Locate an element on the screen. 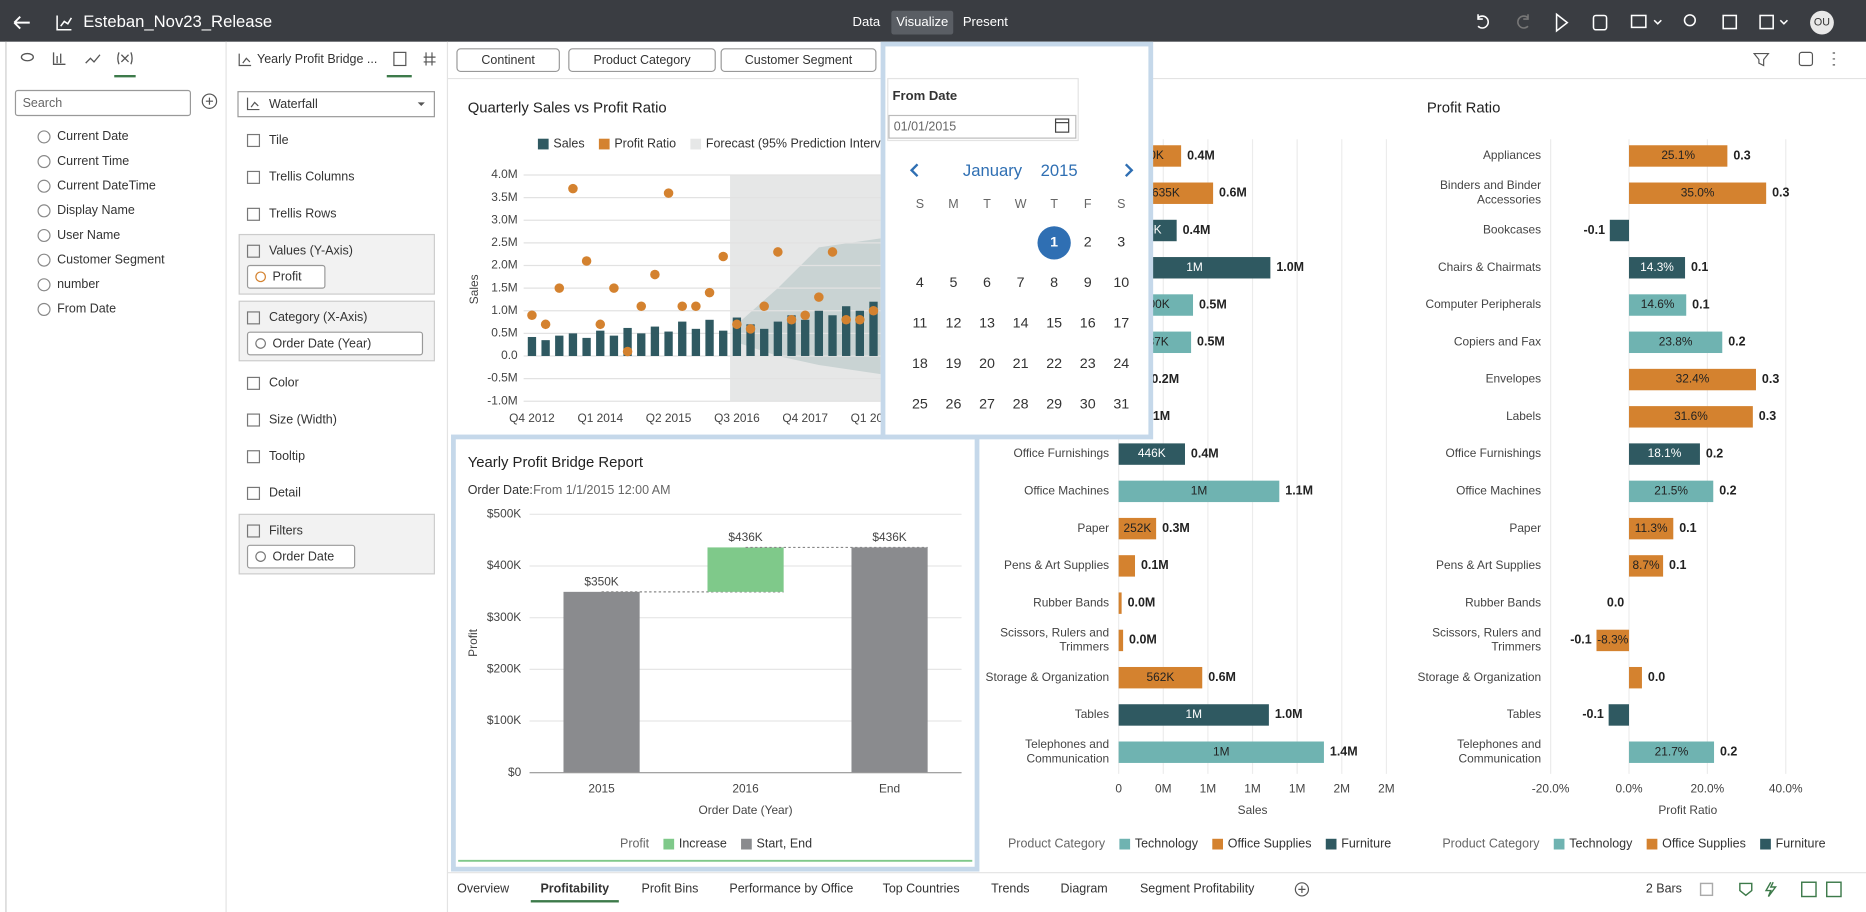 This screenshot has width=1866, height=912. add-canvas is located at coordinates (1302, 889).